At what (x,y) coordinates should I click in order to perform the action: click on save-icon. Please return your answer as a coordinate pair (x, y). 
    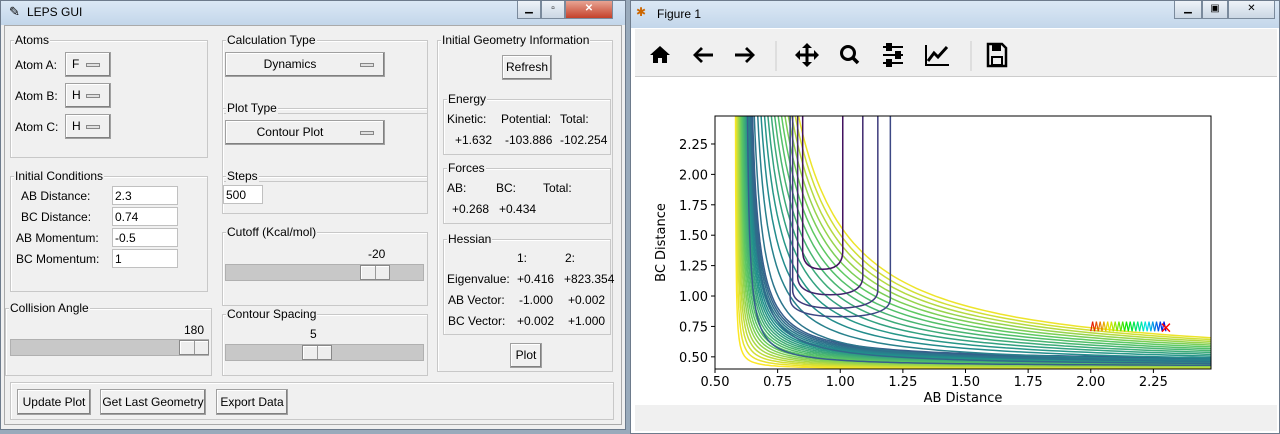
    Looking at the image, I should click on (997, 55).